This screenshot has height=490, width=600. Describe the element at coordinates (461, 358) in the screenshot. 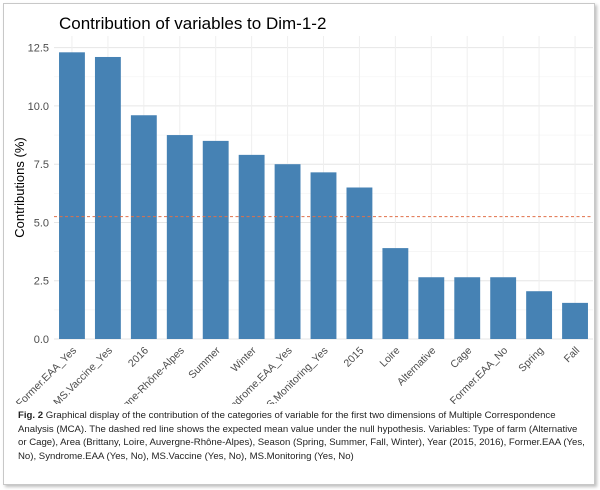

I see `x-tick-label: Cage` at that location.